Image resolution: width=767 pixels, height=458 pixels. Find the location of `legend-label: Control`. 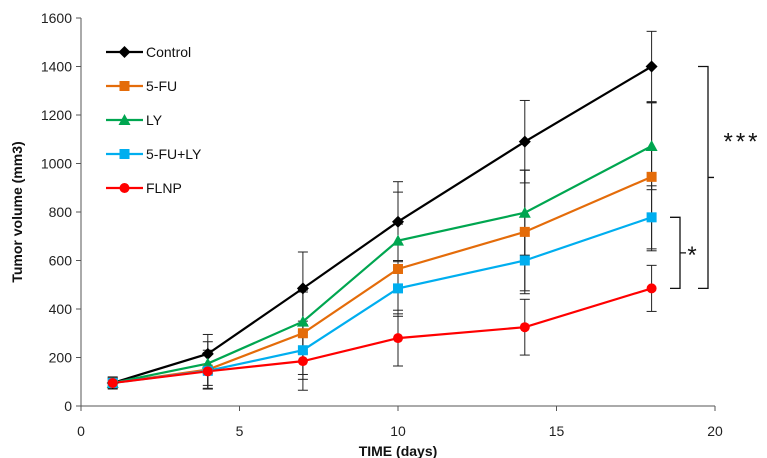

legend-label: Control is located at coordinates (168, 52).